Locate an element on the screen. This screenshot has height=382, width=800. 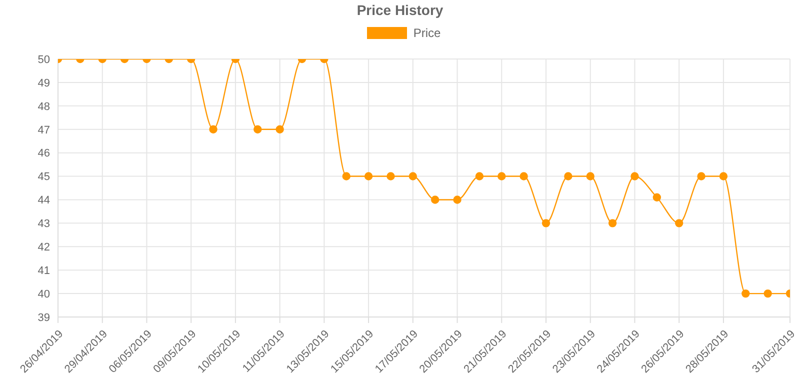
legend-label: Price is located at coordinates (426, 33).